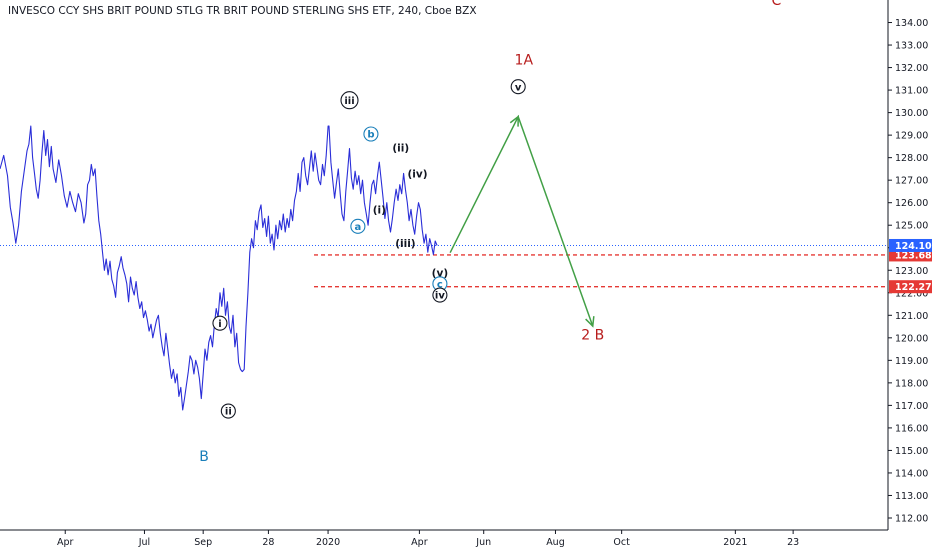 This screenshot has width=932, height=554. I want to click on wave-label-16: C, so click(776, 4).